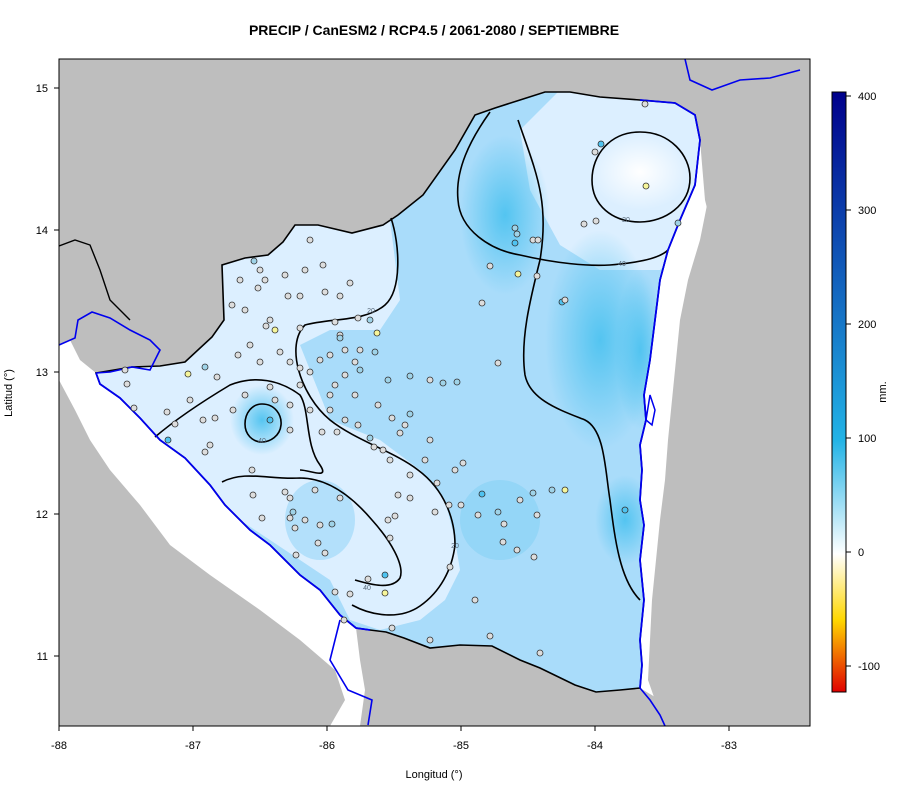 This screenshot has width=900, height=805. What do you see at coordinates (595, 746) in the screenshot?
I see `x-tick-label: -84` at bounding box center [595, 746].